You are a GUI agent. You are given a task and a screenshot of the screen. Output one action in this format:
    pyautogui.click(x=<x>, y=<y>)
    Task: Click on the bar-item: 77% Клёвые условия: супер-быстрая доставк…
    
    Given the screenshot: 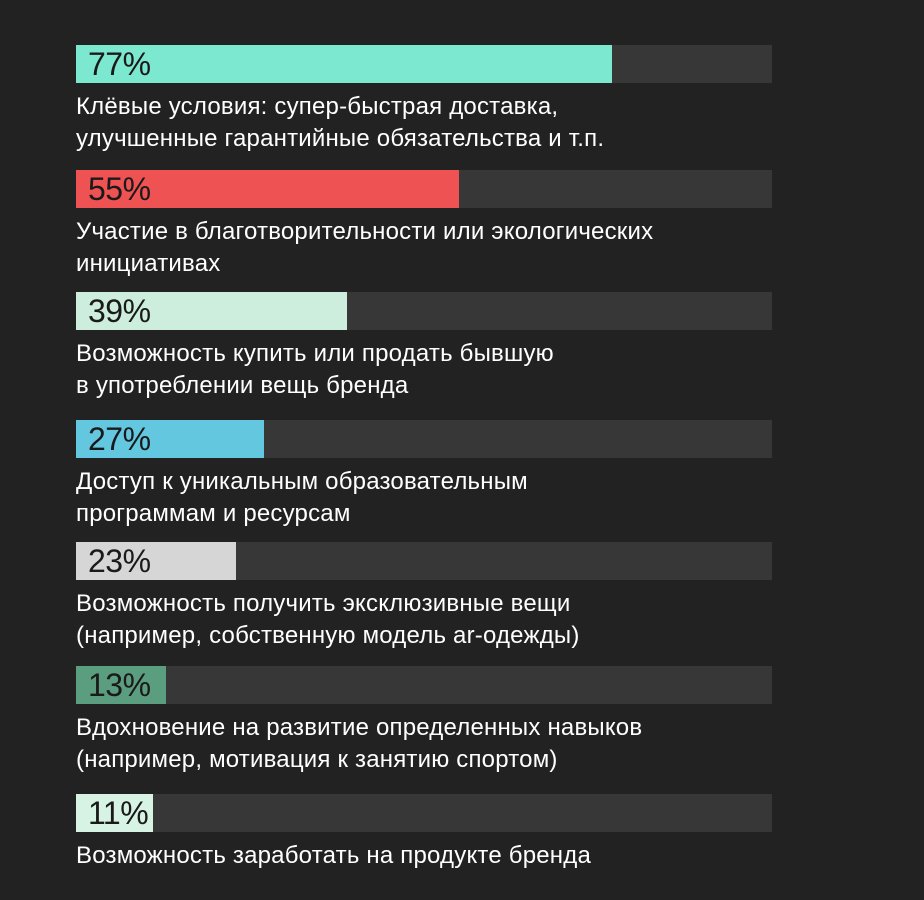 What is the action you would take?
    pyautogui.click(x=424, y=100)
    